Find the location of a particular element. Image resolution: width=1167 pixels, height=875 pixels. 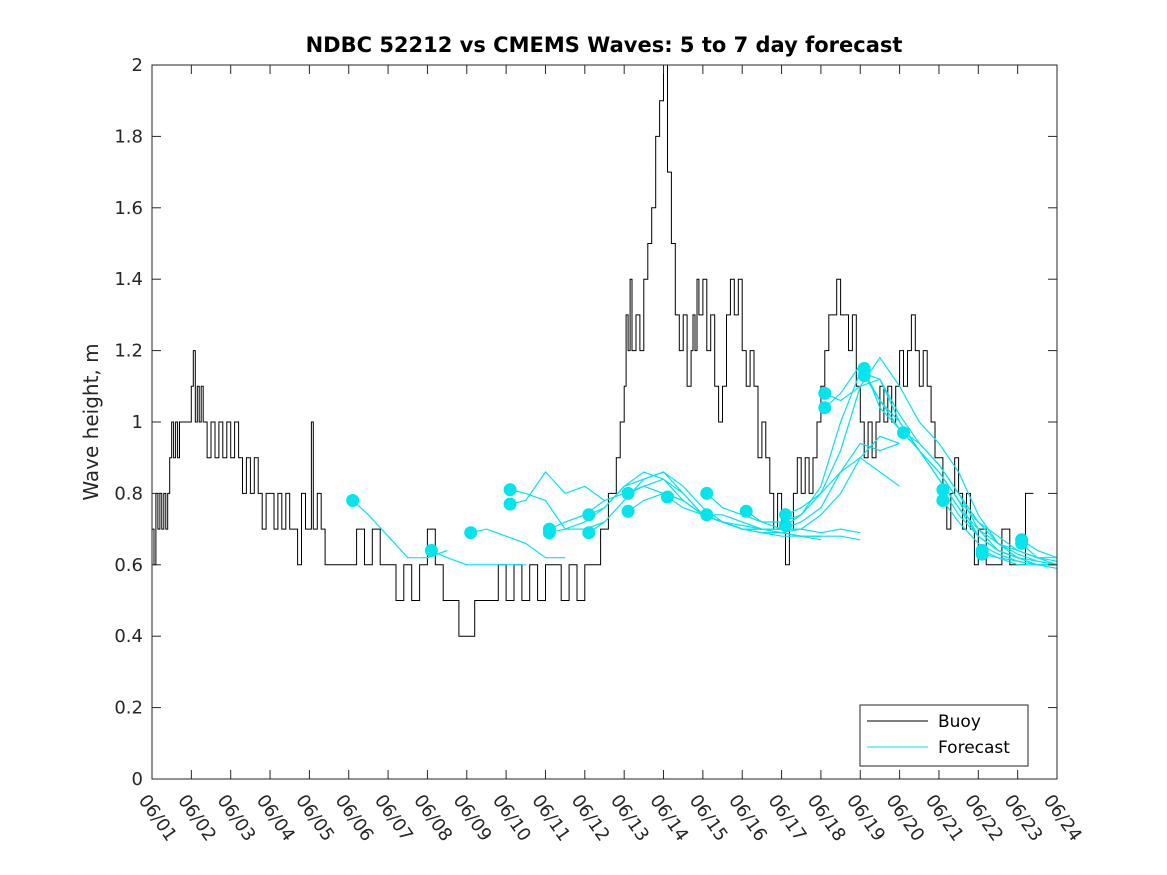

legend-label-buoy: Buoy is located at coordinates (959, 722).